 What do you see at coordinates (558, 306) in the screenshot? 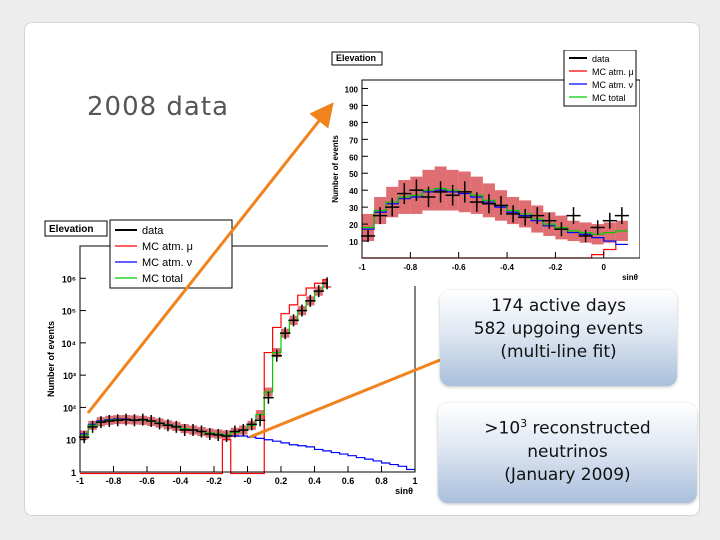
I see `callout-line-active-days: 174 active days` at bounding box center [558, 306].